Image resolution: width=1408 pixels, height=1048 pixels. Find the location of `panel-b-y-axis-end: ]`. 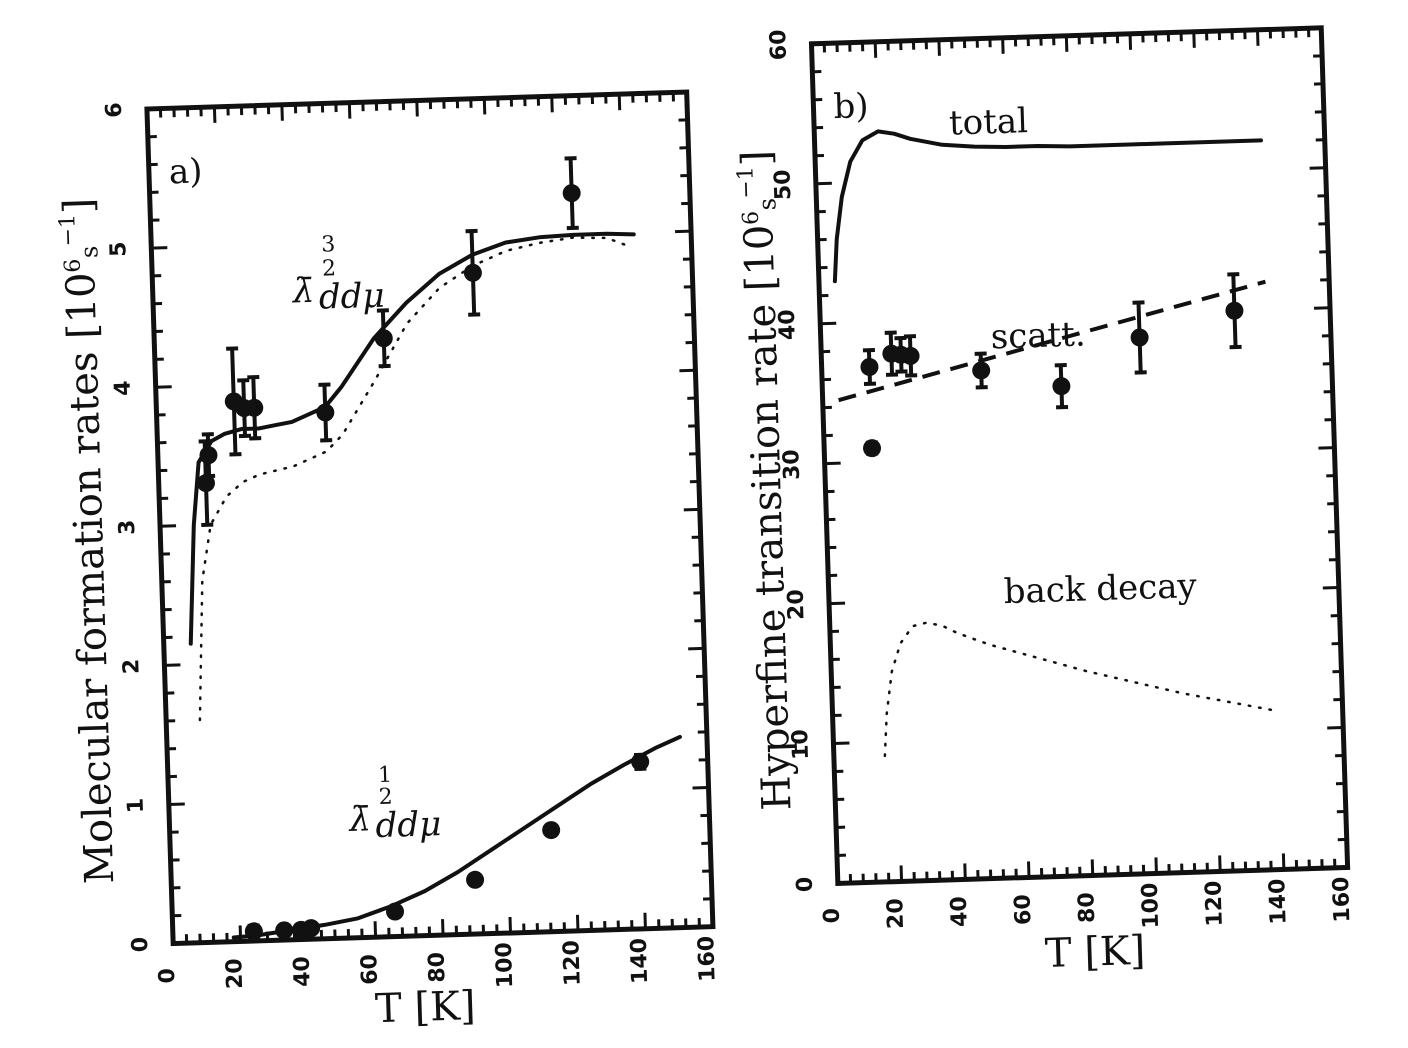

panel-b-y-axis-end: ] is located at coordinates (757, 158).